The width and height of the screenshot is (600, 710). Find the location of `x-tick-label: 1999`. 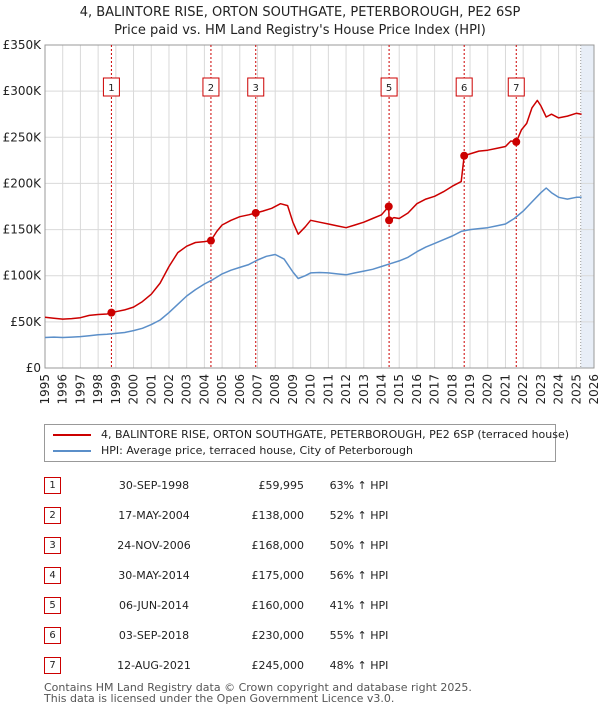

x-tick-label: 1999 is located at coordinates (116, 389).